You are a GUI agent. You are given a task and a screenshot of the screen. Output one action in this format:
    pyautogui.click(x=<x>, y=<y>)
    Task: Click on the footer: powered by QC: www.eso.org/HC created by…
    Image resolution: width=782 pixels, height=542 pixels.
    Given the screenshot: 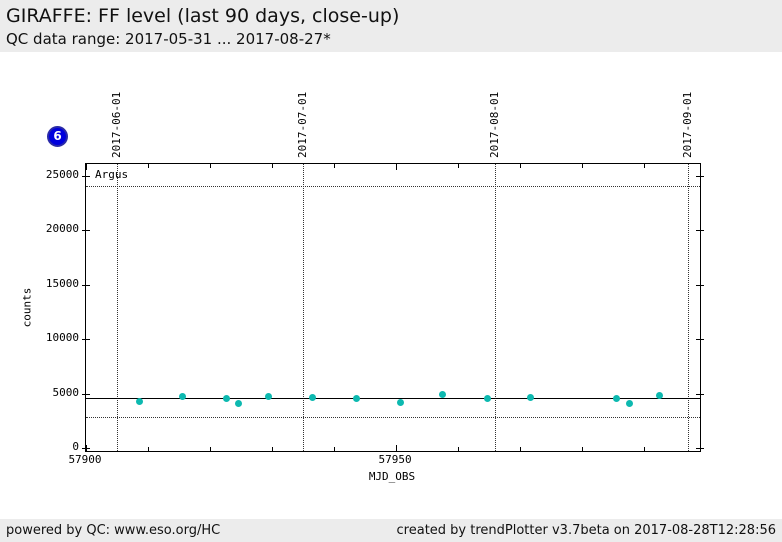 What is the action you would take?
    pyautogui.click(x=391, y=530)
    